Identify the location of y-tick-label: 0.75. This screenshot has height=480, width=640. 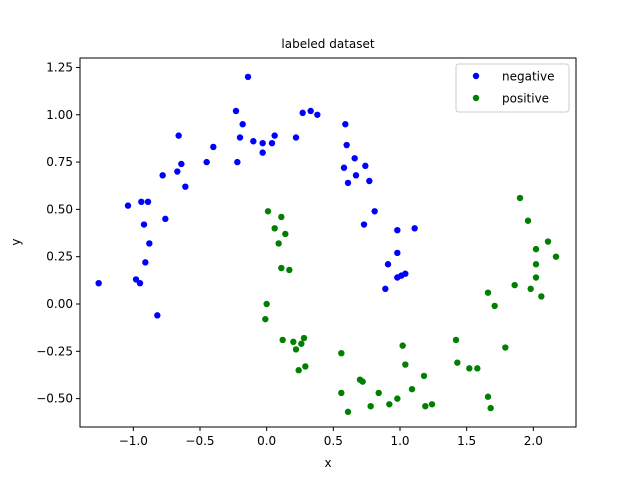
(59, 162).